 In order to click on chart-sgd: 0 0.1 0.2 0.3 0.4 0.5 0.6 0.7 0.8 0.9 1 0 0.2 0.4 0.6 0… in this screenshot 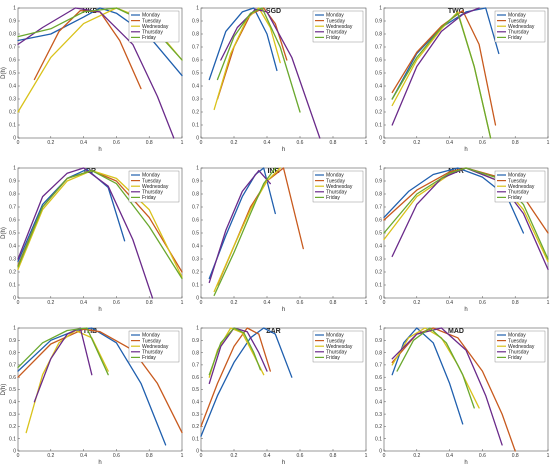, I will do `click(280, 79)`.